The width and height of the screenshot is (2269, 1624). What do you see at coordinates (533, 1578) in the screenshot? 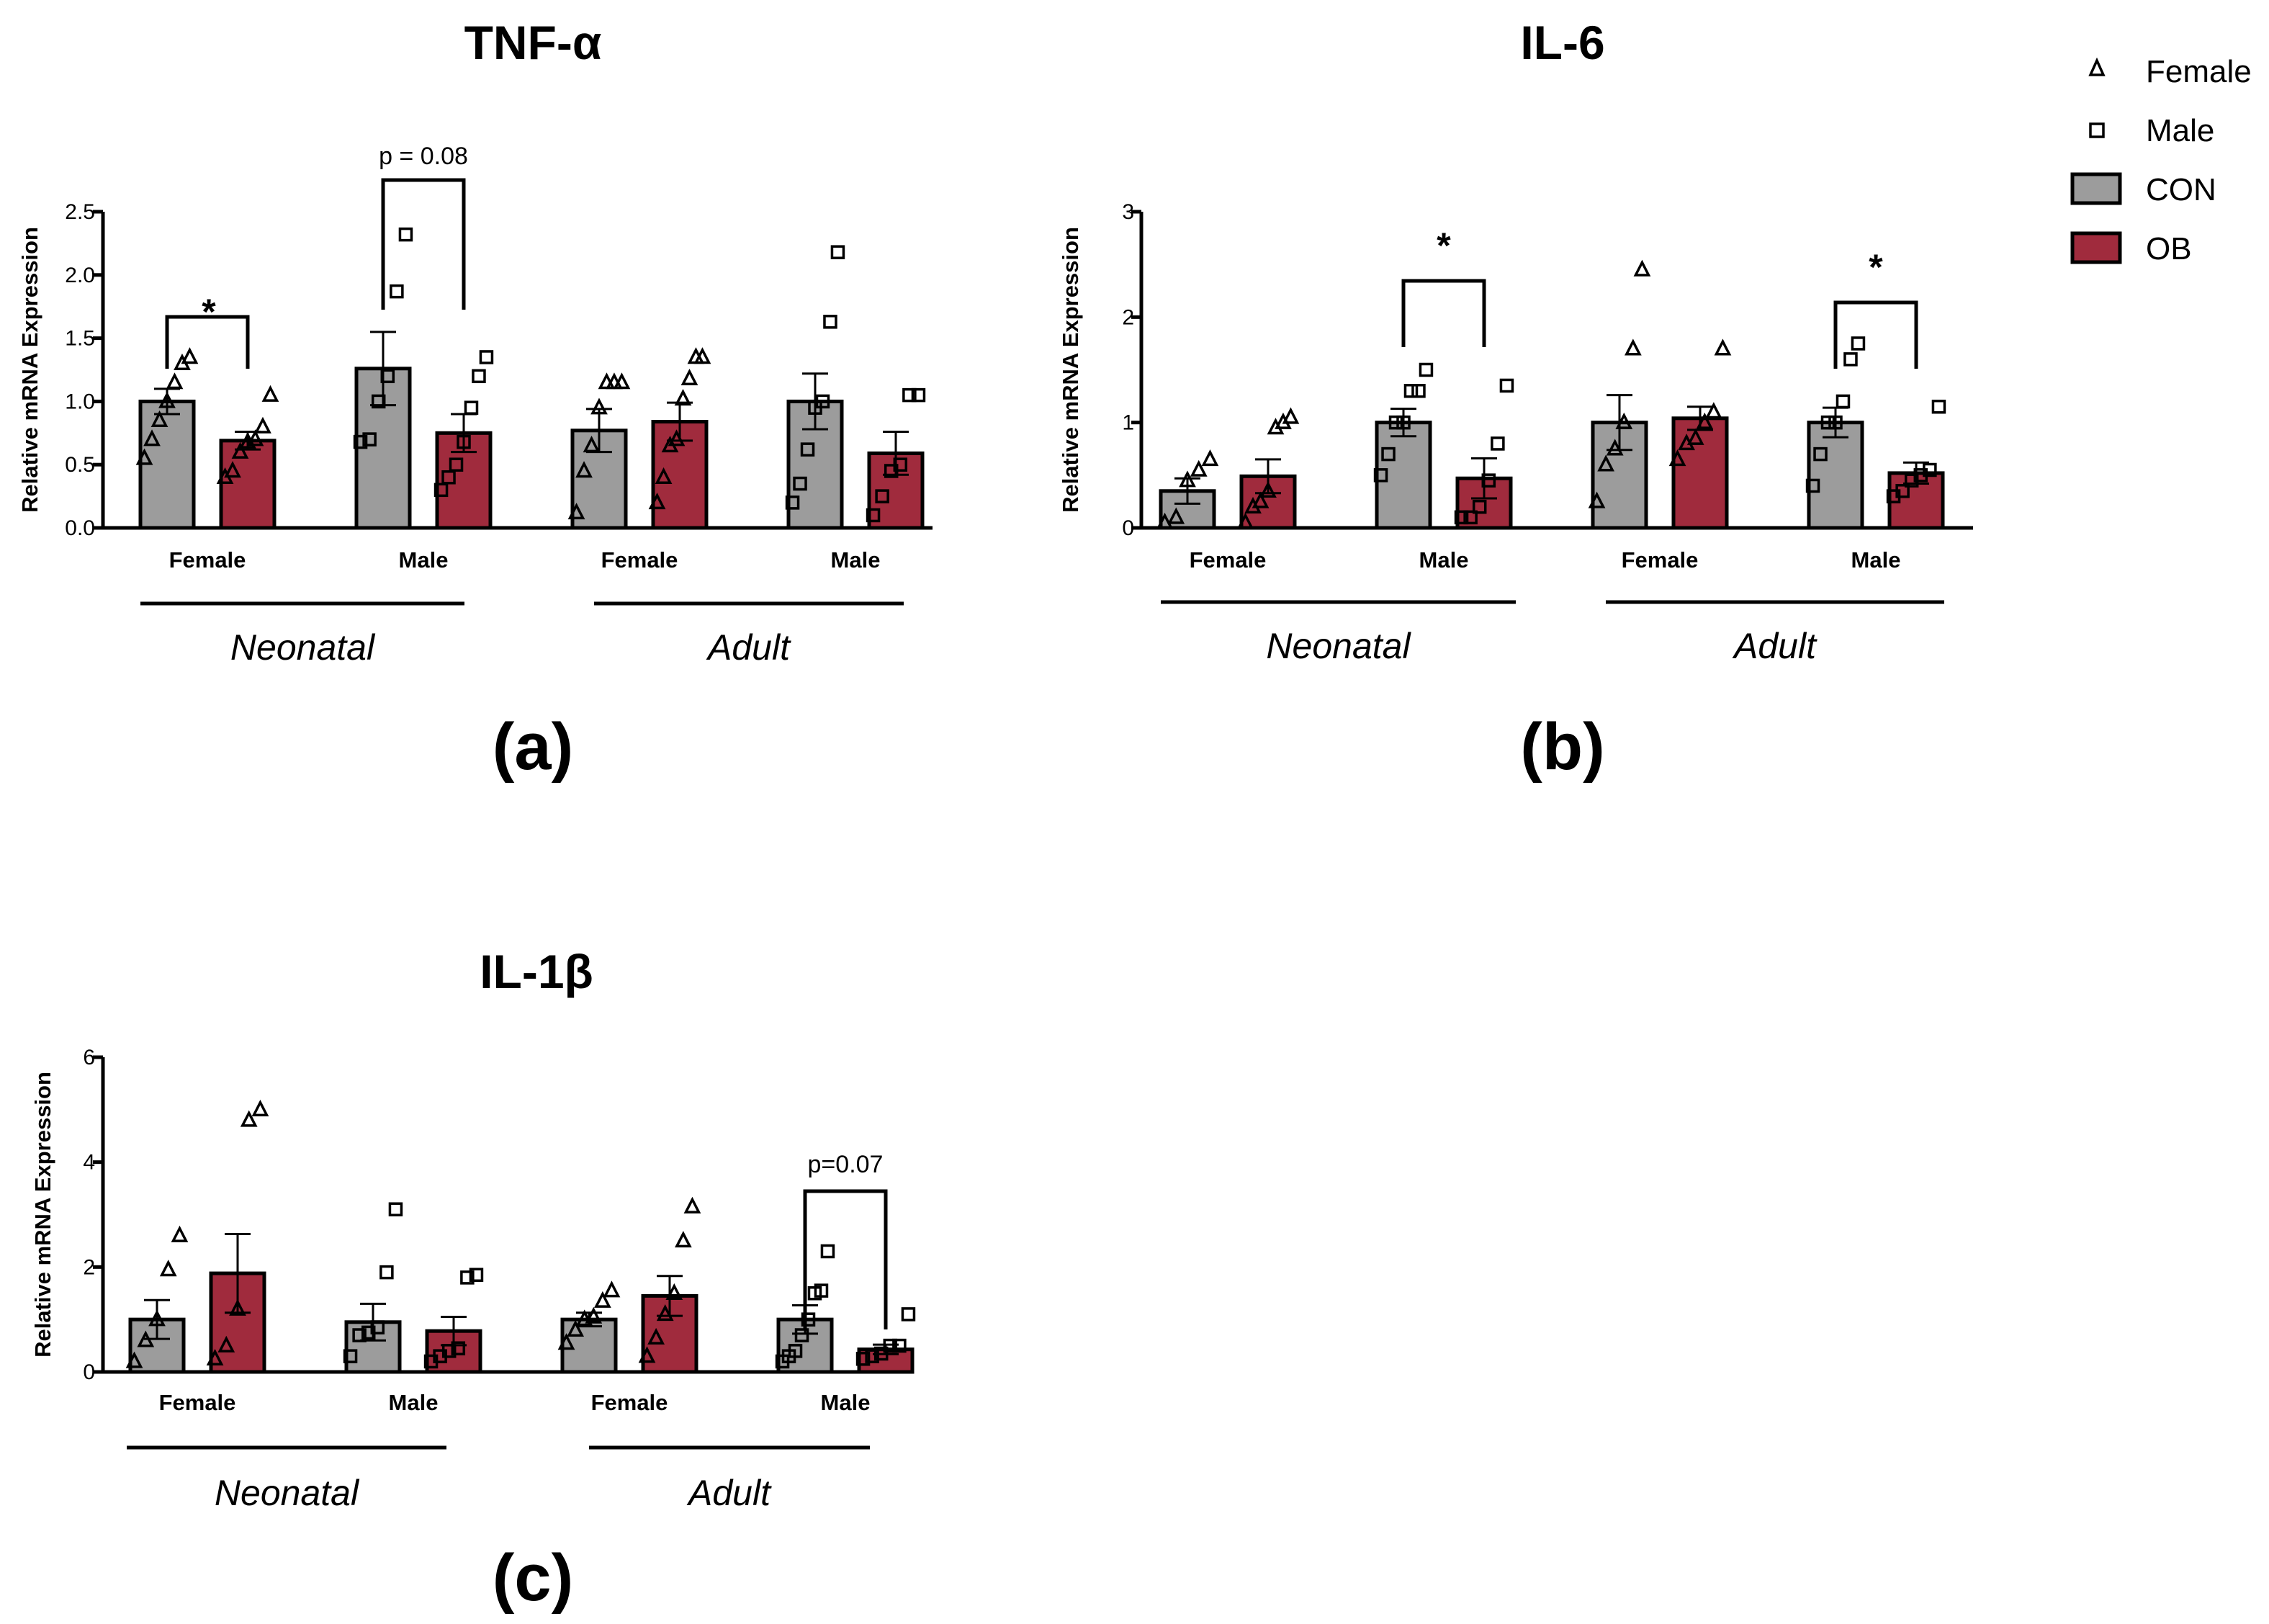
I see `panel-c-label: (c)` at bounding box center [533, 1578].